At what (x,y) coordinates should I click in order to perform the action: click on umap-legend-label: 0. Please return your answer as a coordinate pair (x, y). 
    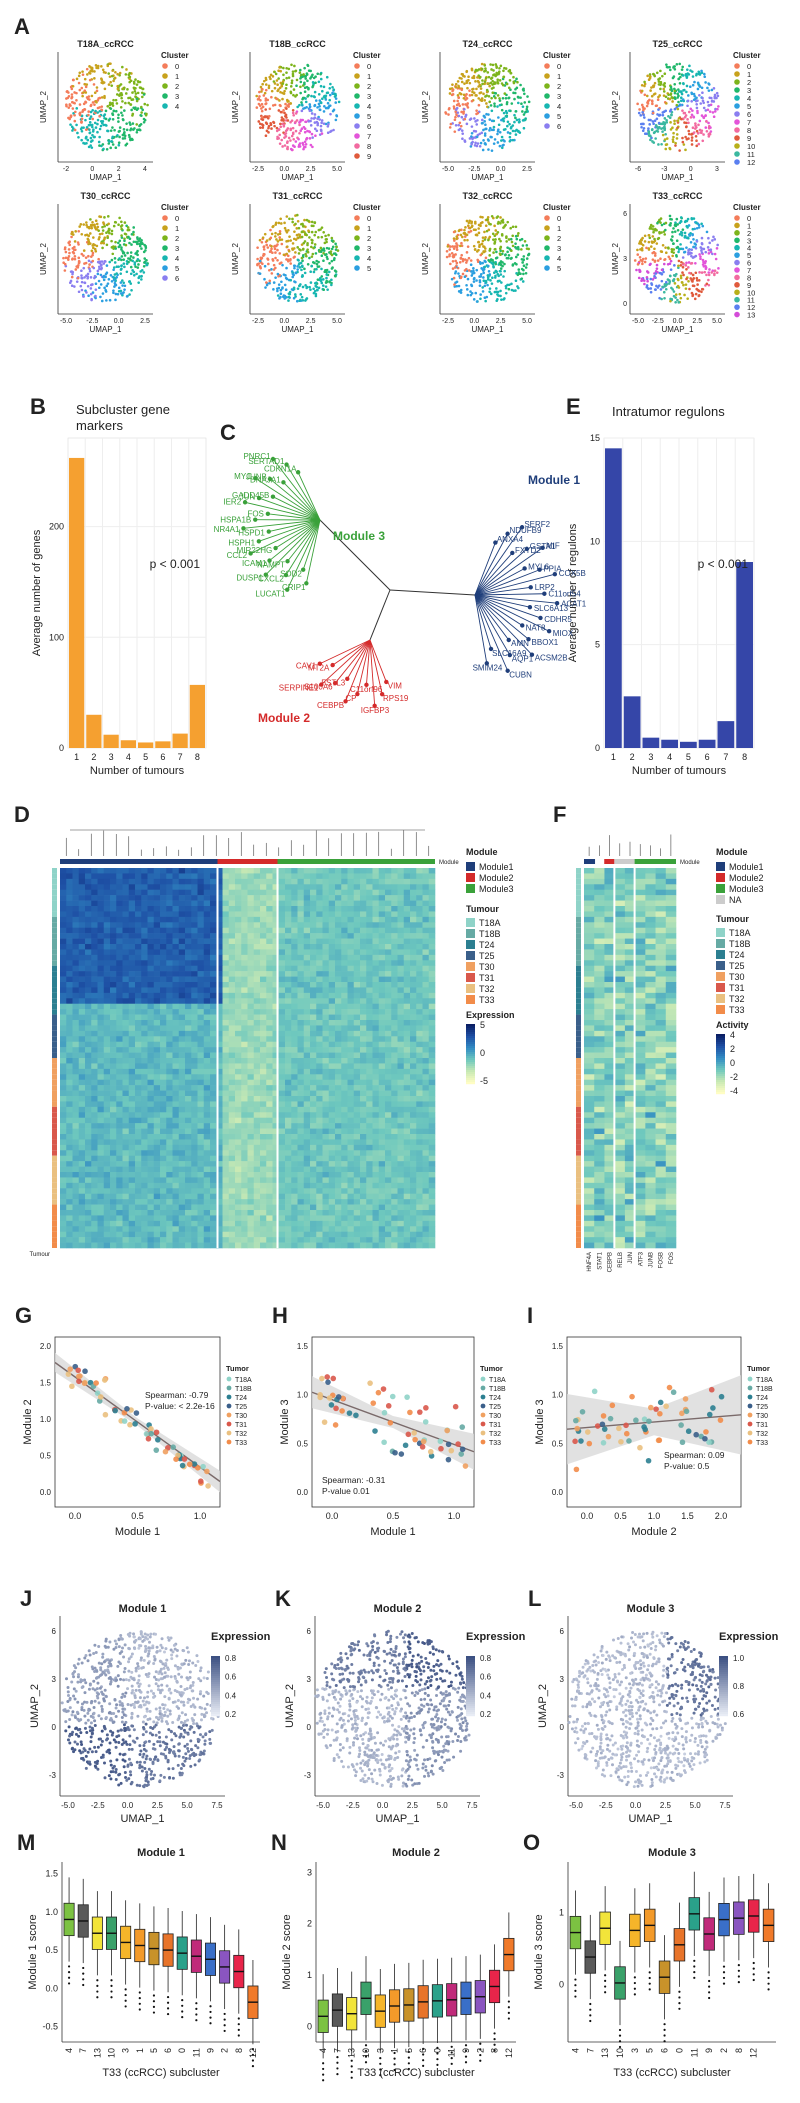
    Looking at the image, I should click on (749, 66).